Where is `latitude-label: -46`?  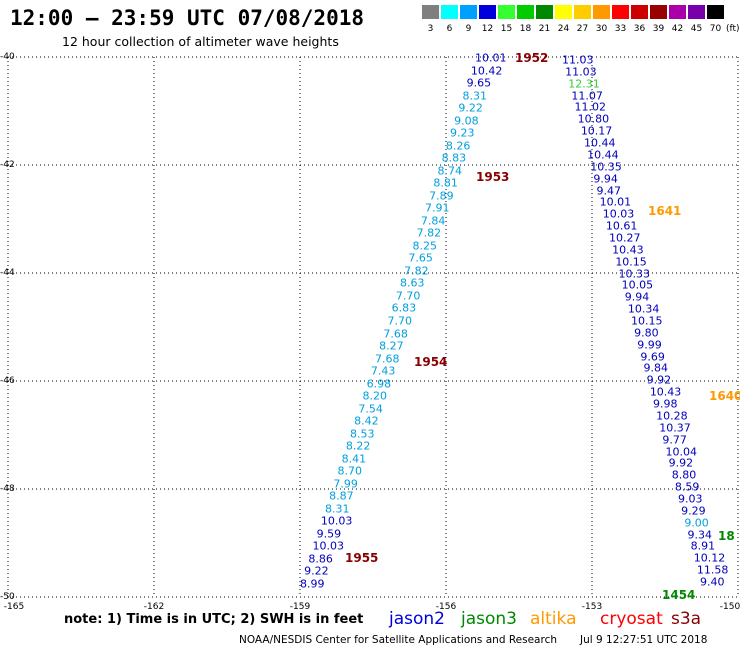 latitude-label: -46 is located at coordinates (7, 381).